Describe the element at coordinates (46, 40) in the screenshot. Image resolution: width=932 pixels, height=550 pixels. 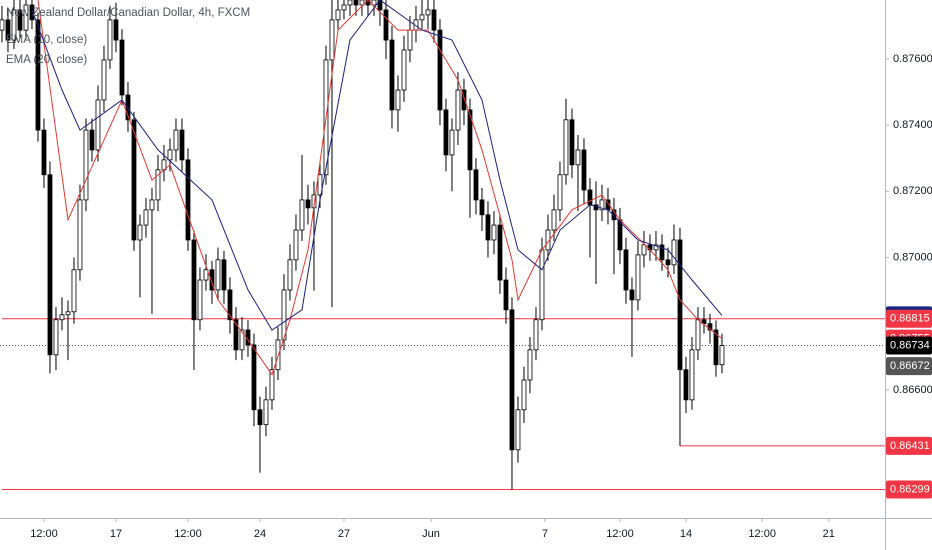
I see `legend-entry: EMA (10, close)` at that location.